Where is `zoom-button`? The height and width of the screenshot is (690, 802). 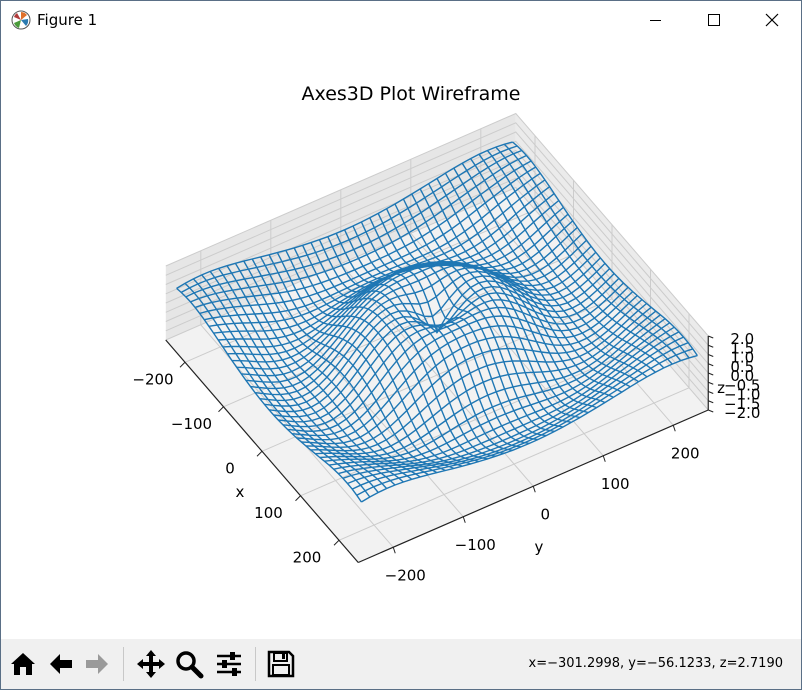
zoom-button is located at coordinates (189, 664).